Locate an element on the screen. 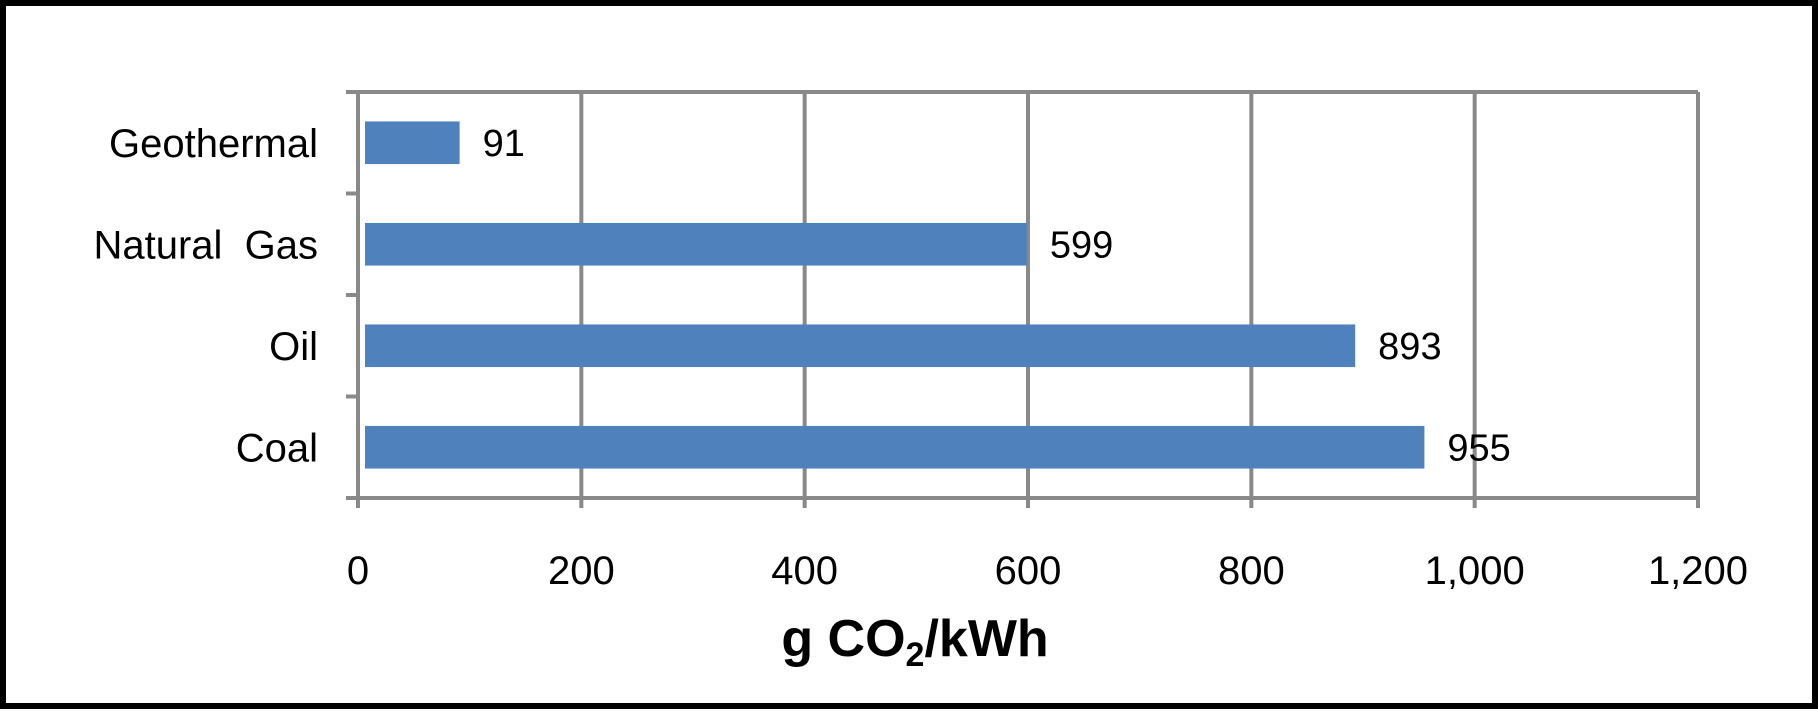 Image resolution: width=1818 pixels, height=715 pixels. x-axis-title: g CO2/kWh is located at coordinates (914, 642).